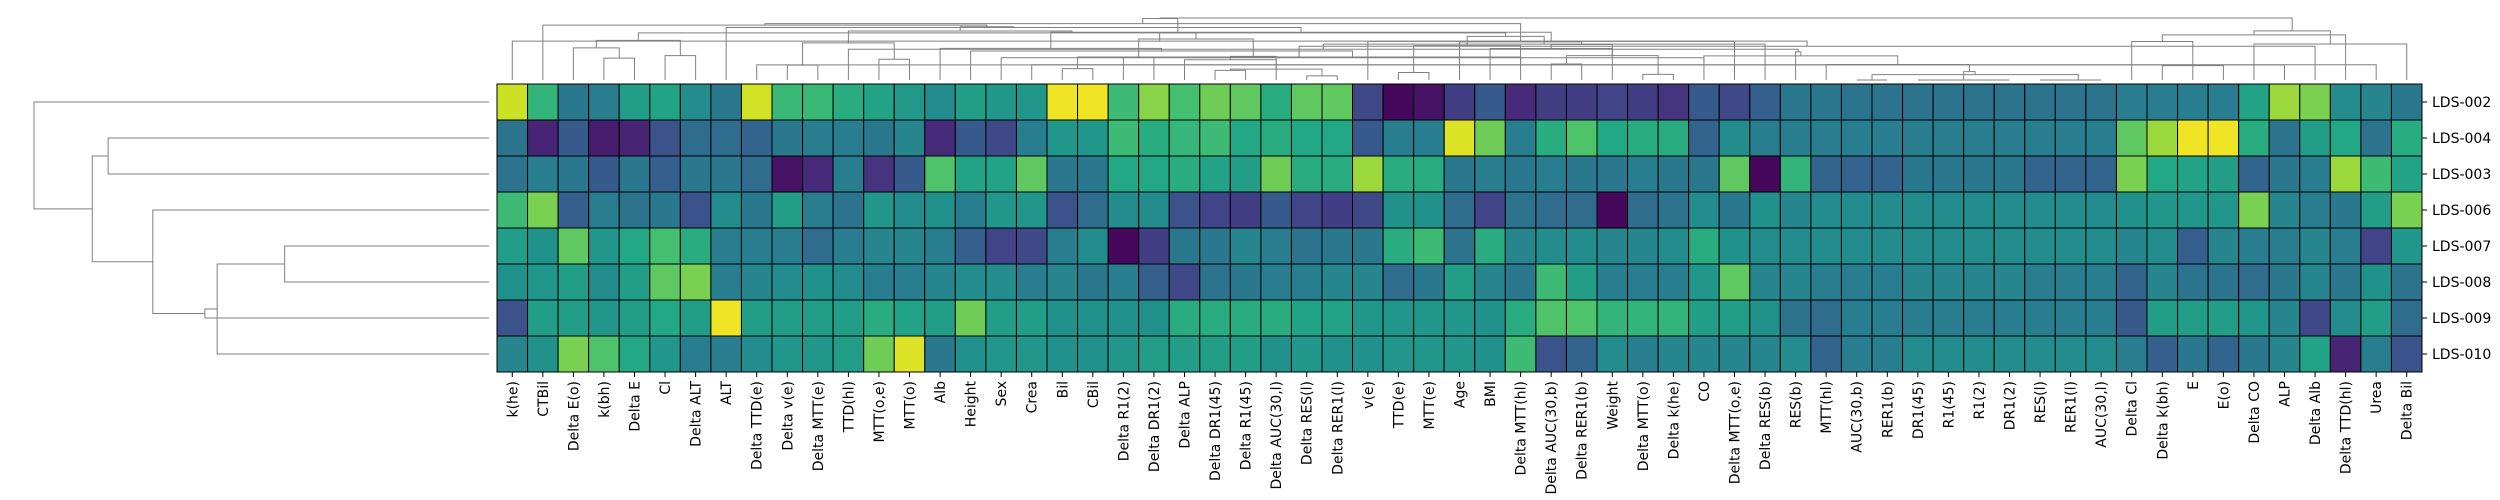 The width and height of the screenshot is (2500, 500). What do you see at coordinates (2284, 138) in the screenshot?
I see `heatmap-cell-lds-004-alp` at bounding box center [2284, 138].